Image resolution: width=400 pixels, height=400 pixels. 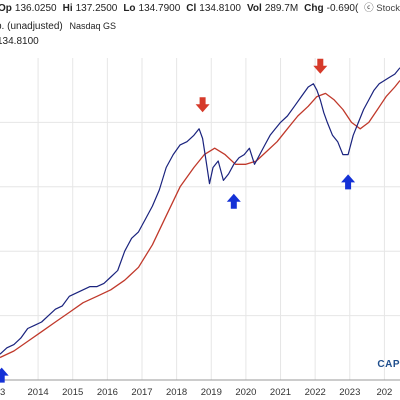 I want to click on quote-value-vol: 289.7M, so click(x=281, y=8).